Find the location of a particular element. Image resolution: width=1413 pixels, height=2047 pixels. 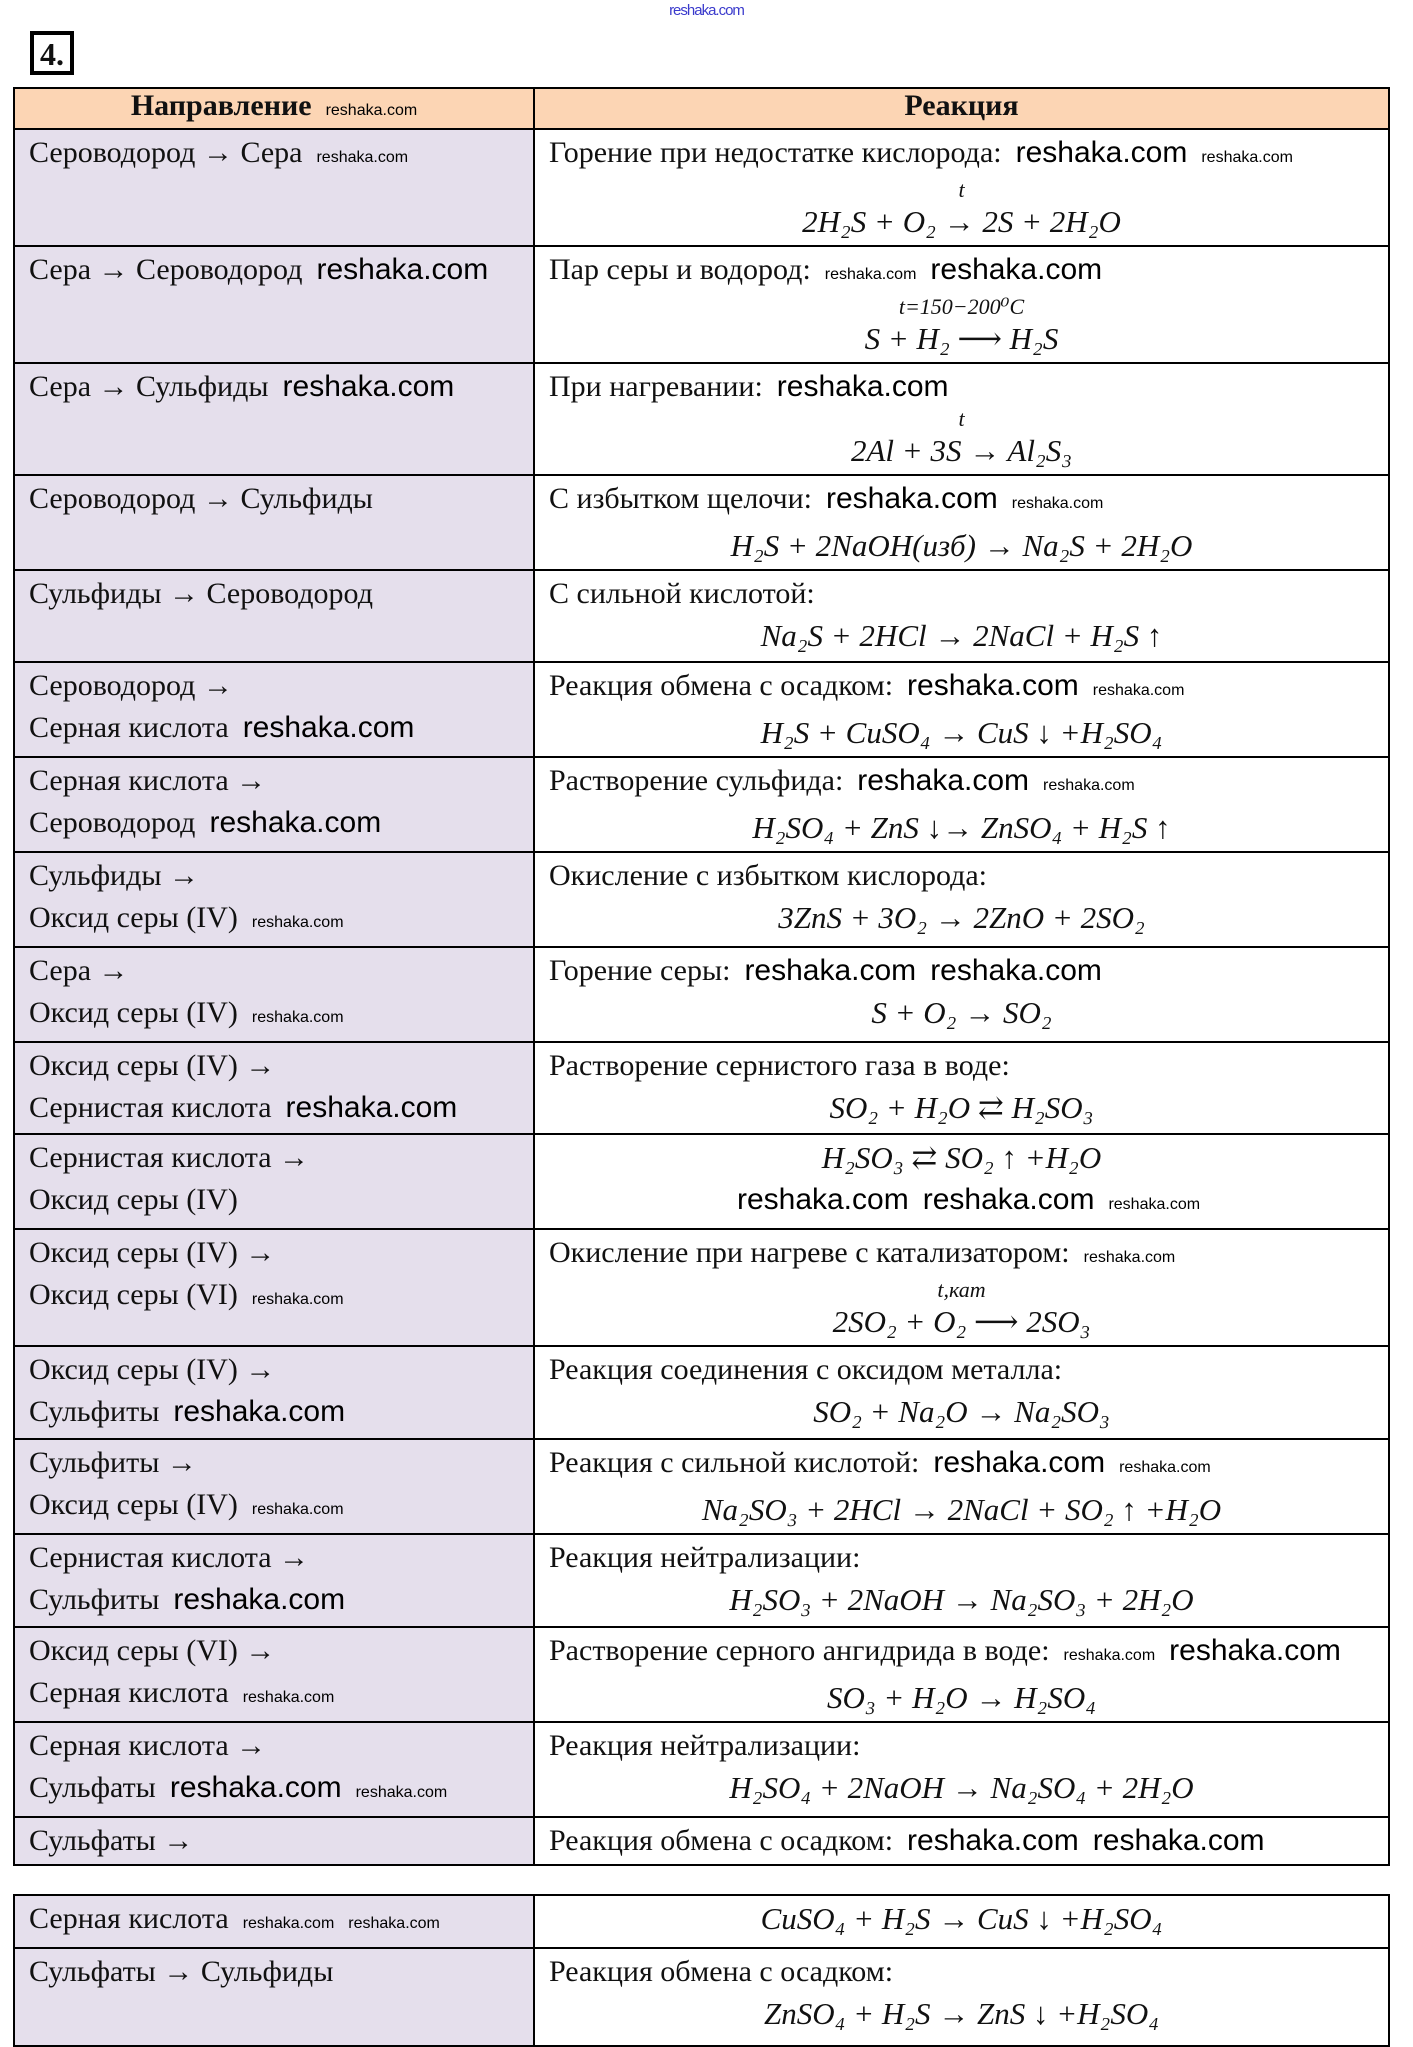

direction-text: Сернистая кислота → is located at coordinates (169, 1557).